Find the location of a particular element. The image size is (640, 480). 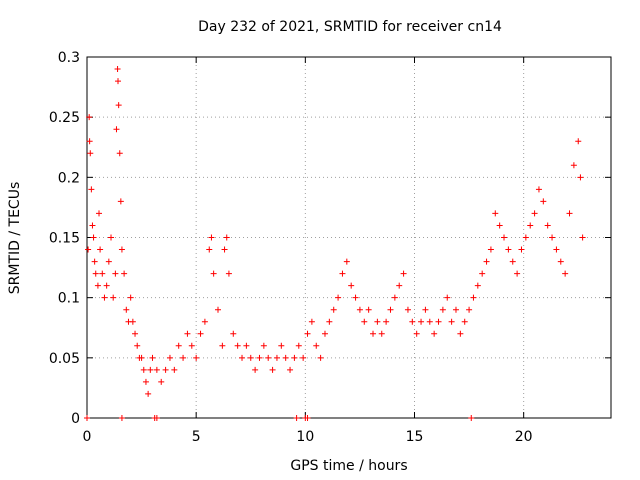

y-tick-label: 0 is located at coordinates (75, 419).